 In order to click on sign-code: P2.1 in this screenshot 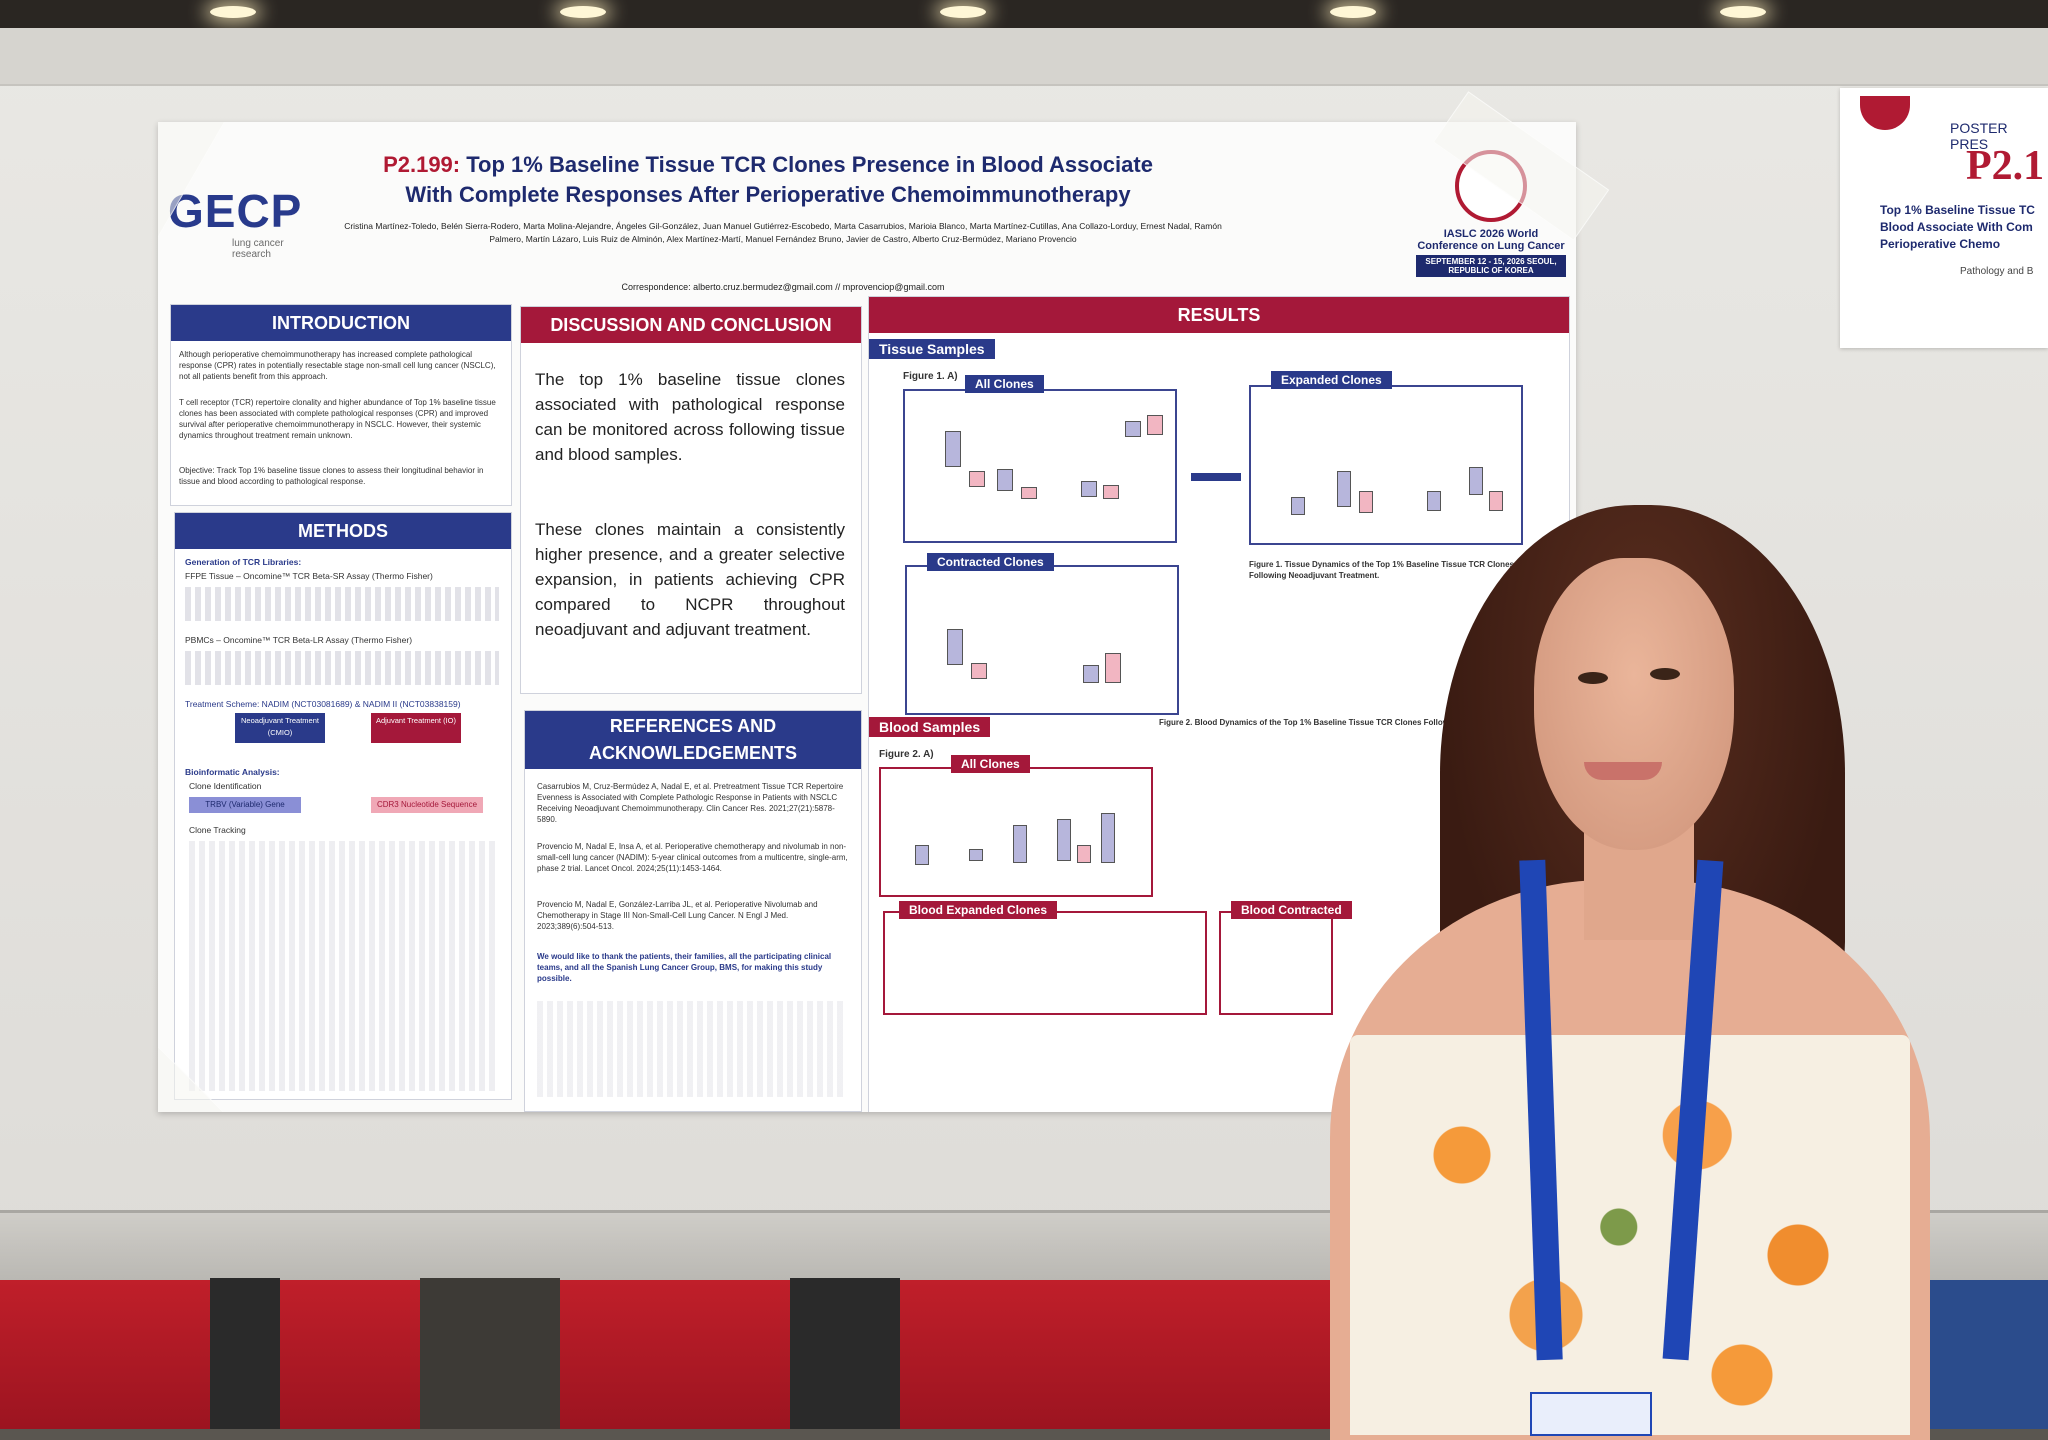, I will do `click(2005, 166)`.